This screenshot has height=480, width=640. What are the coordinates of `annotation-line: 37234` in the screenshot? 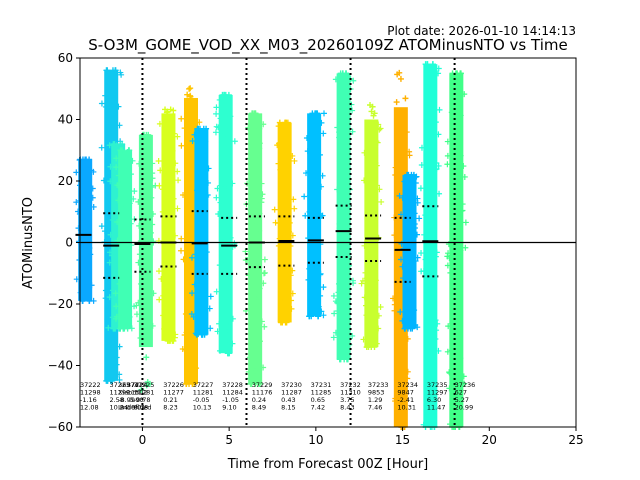 It's located at (407, 385).